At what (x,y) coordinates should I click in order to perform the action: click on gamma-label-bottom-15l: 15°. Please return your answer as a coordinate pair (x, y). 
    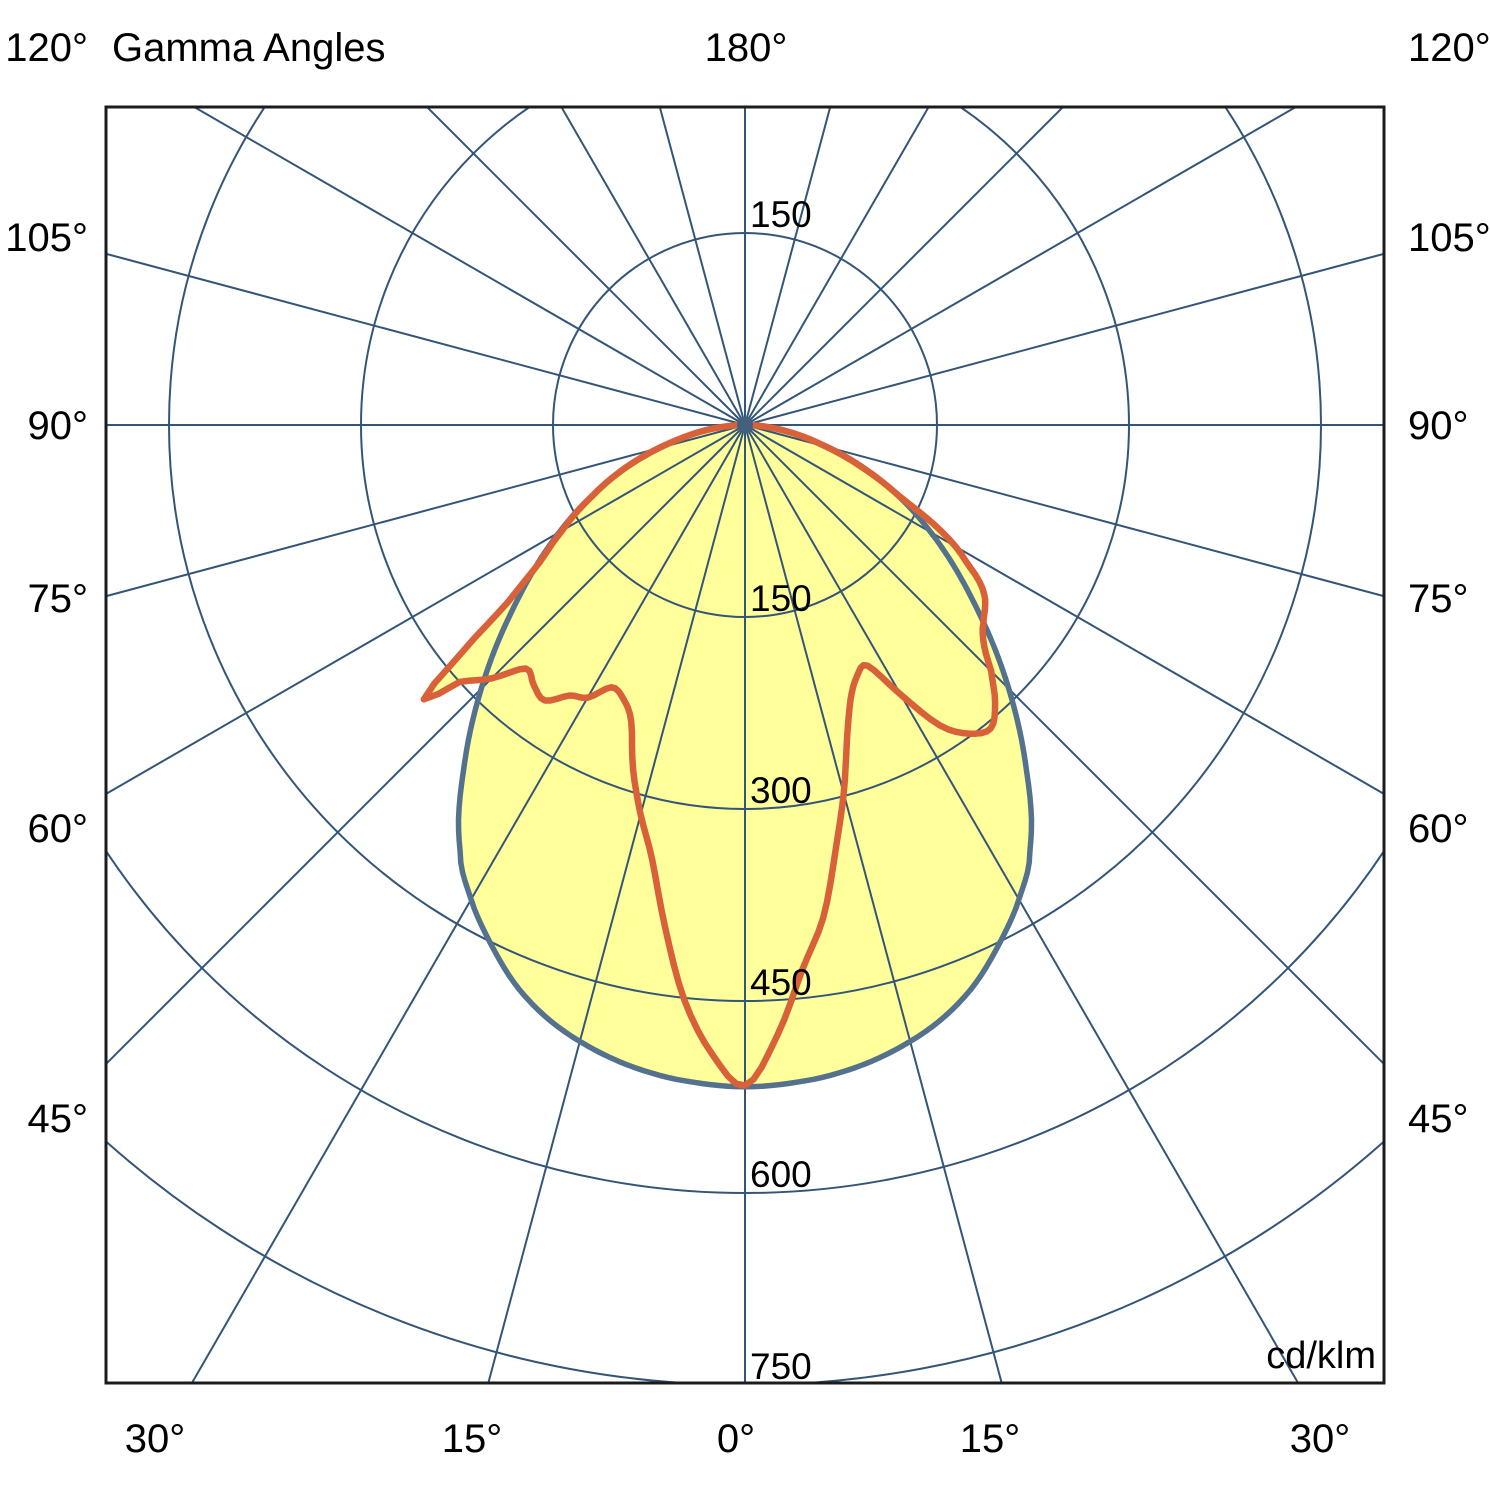
    Looking at the image, I should click on (472, 1439).